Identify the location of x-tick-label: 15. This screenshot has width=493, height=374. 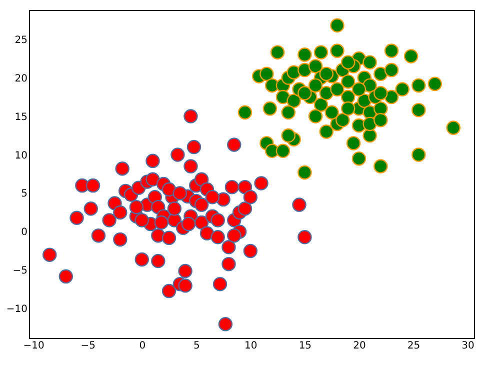
(305, 346).